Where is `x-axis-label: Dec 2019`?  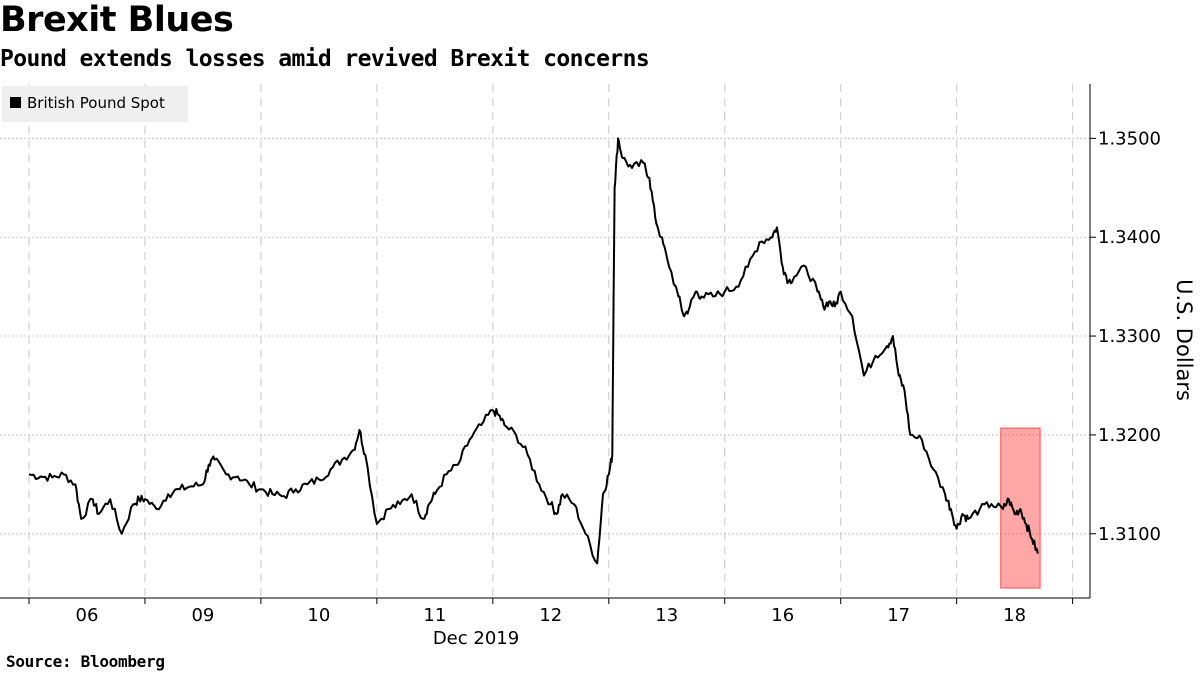 x-axis-label: Dec 2019 is located at coordinates (476, 638).